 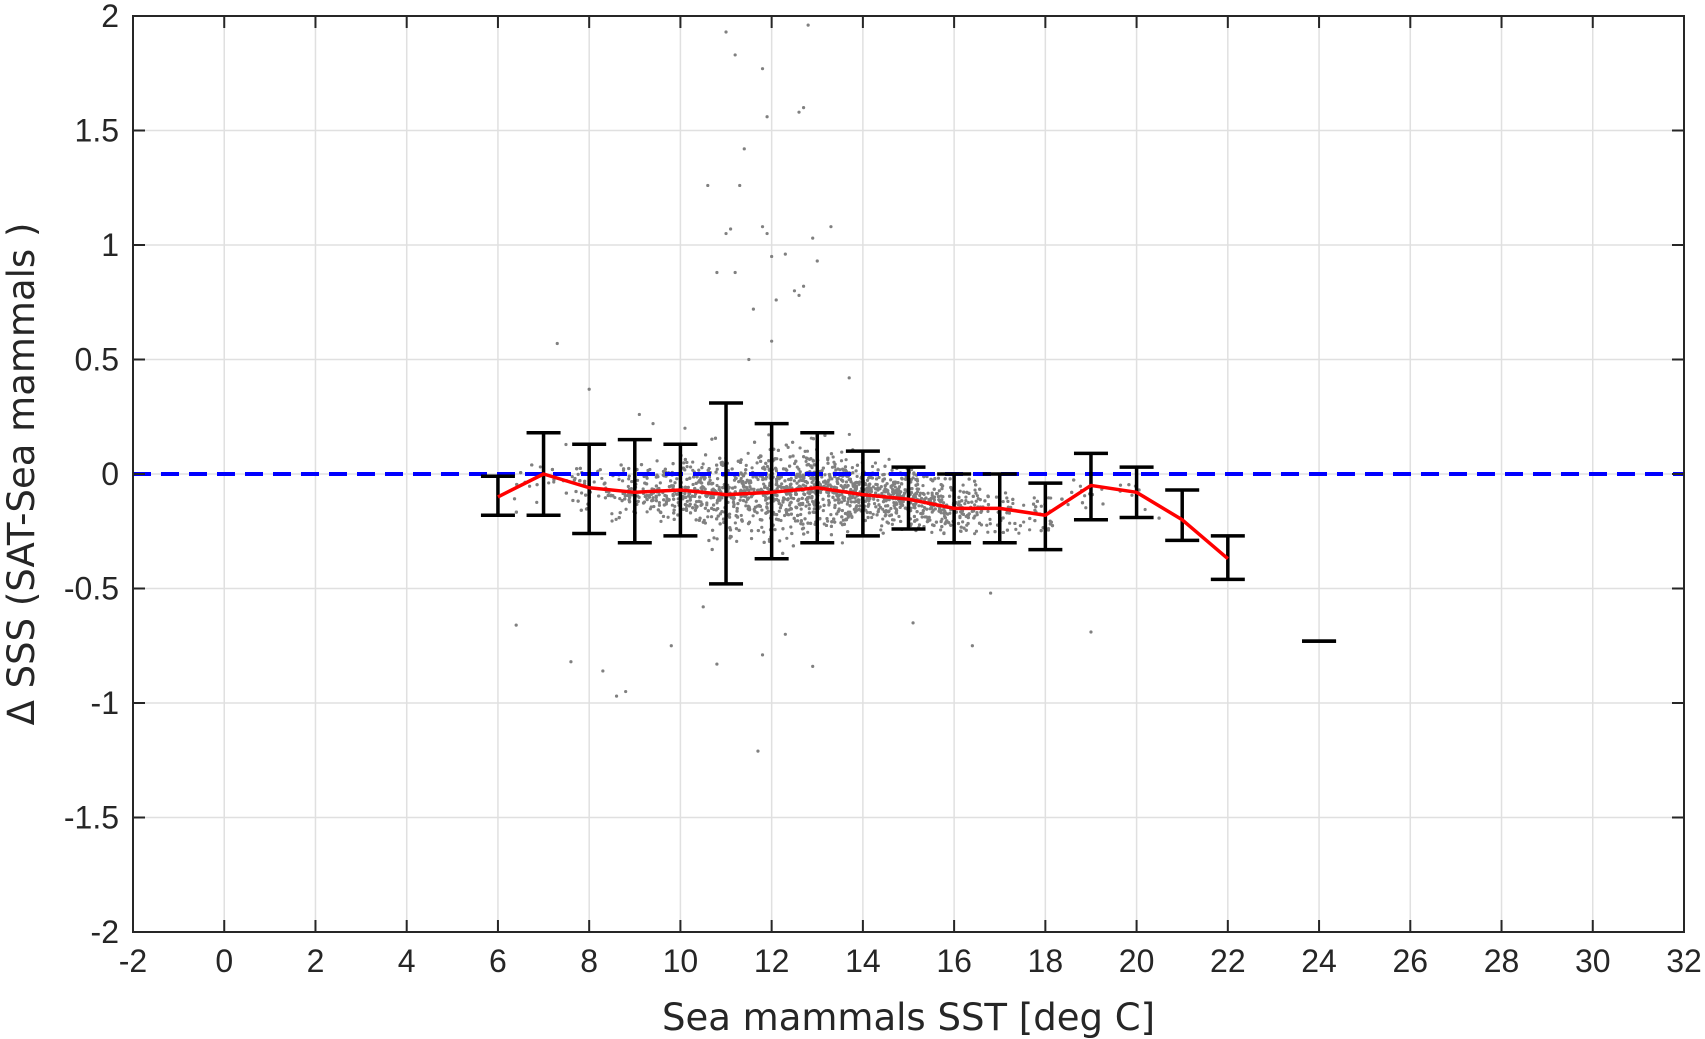 What do you see at coordinates (863, 961) in the screenshot?
I see `x-tick-label: 14` at bounding box center [863, 961].